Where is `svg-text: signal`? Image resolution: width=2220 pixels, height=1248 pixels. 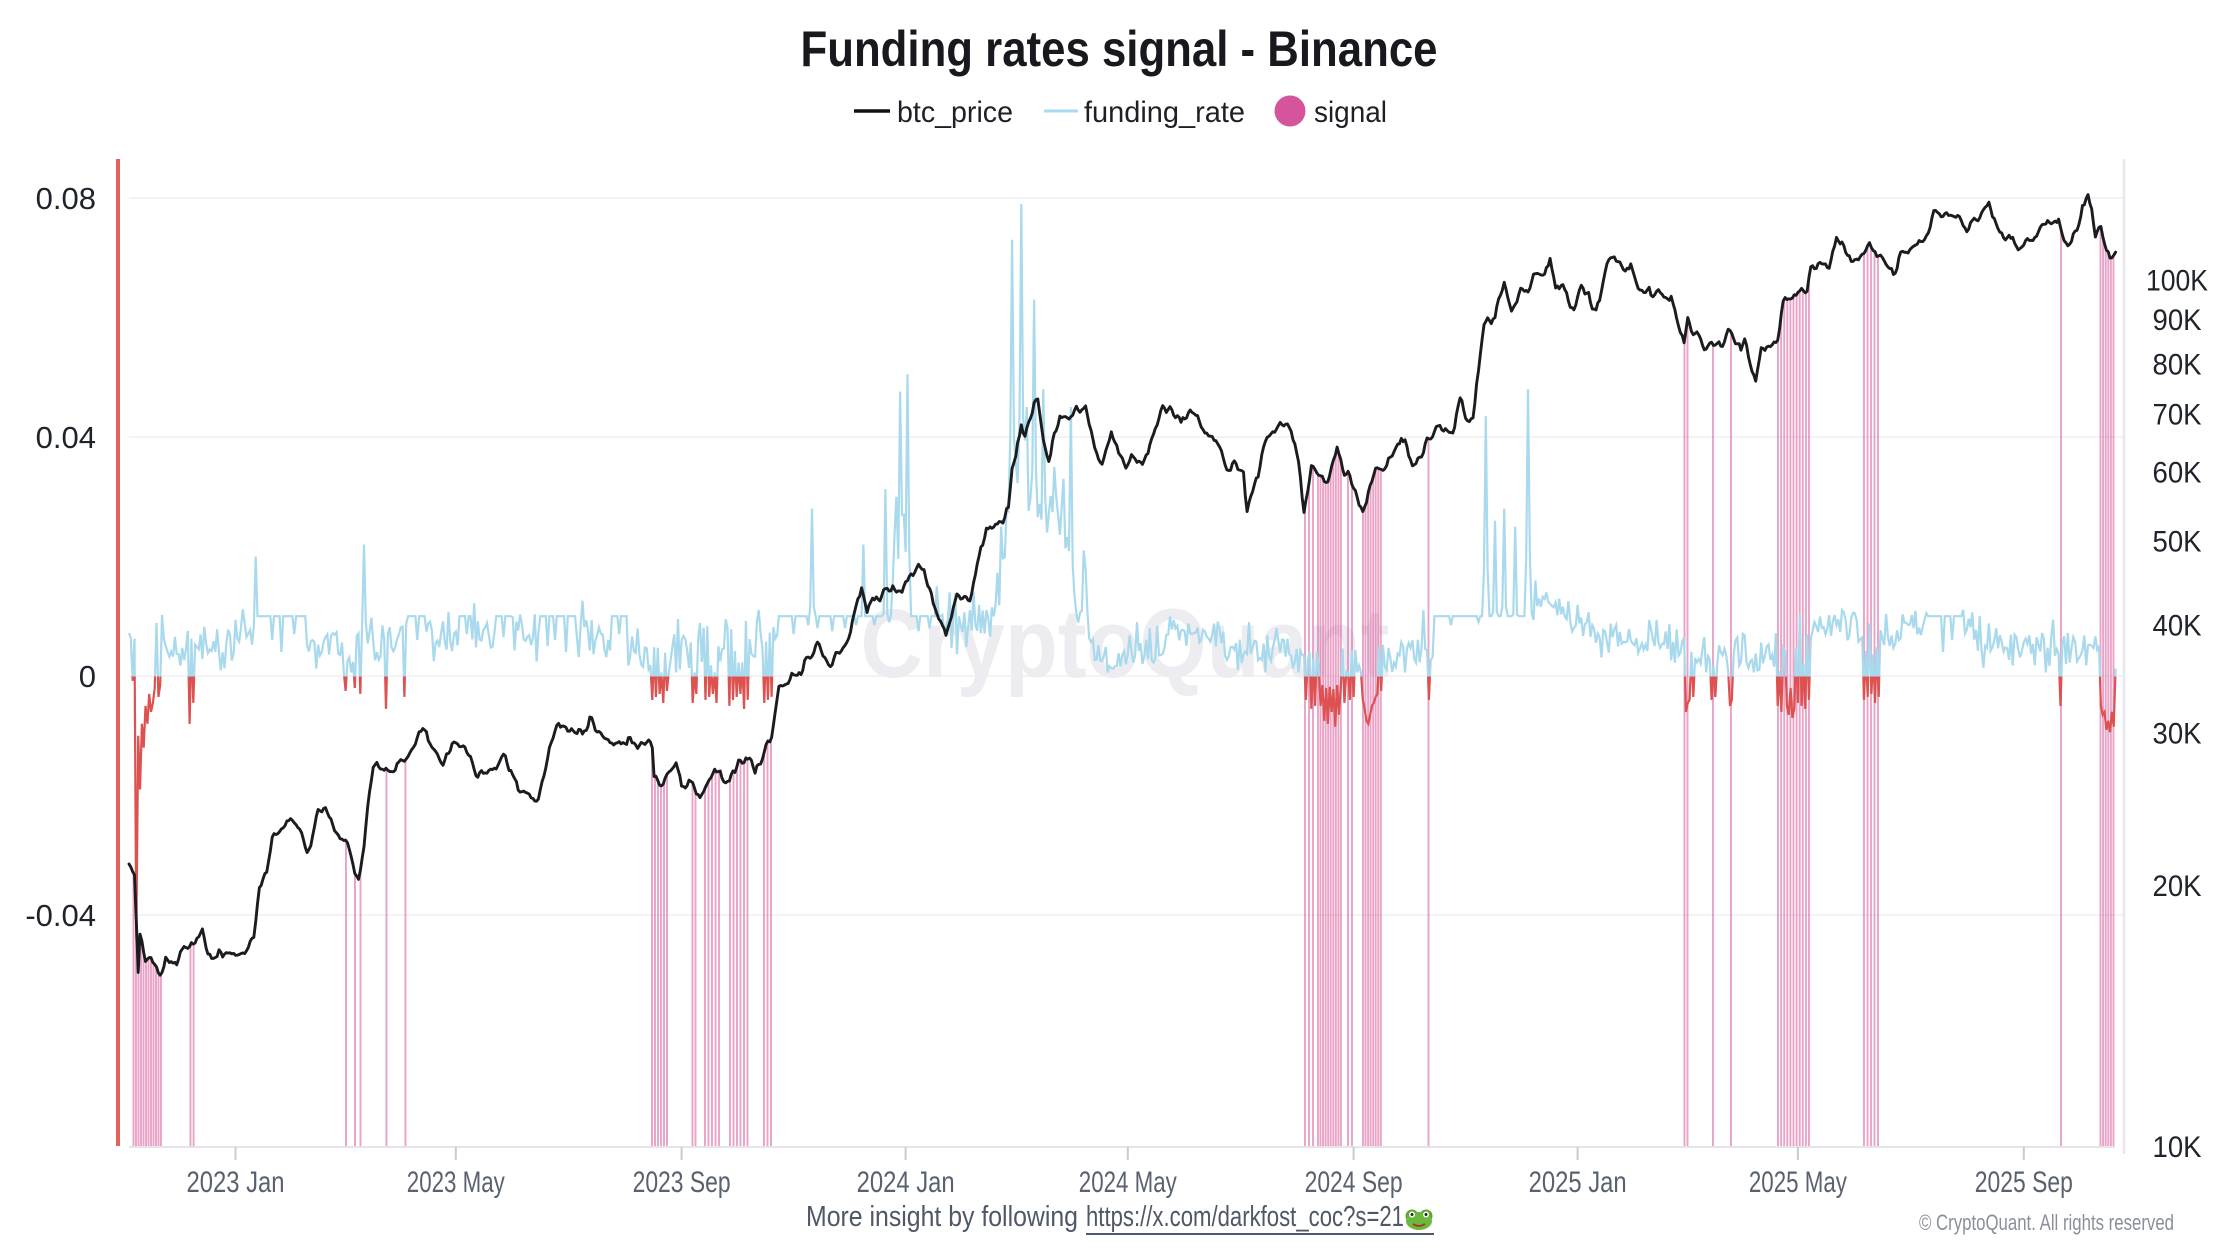
svg-text: signal is located at coordinates (1350, 112).